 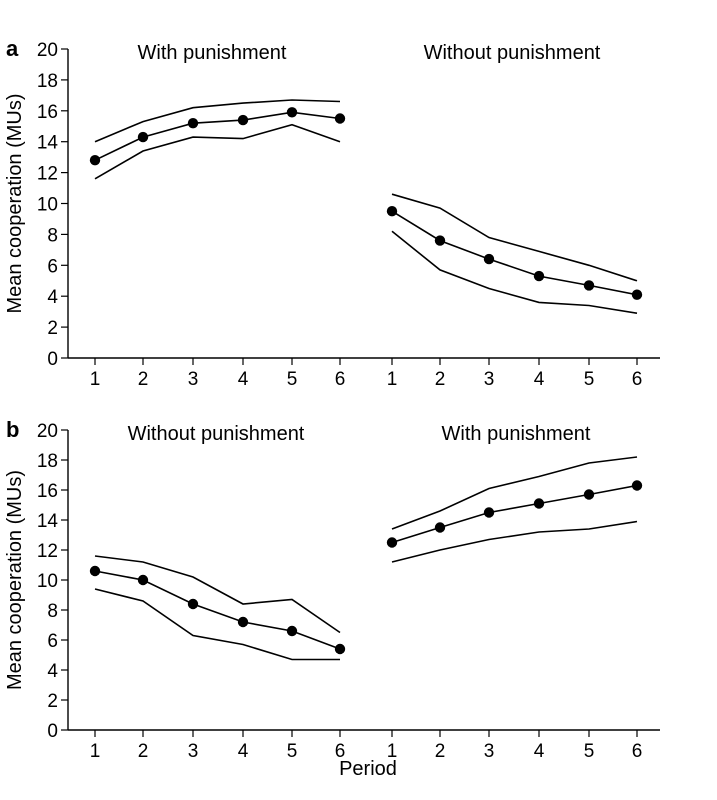 I want to click on x-axis-label: Period, so click(x=368, y=769).